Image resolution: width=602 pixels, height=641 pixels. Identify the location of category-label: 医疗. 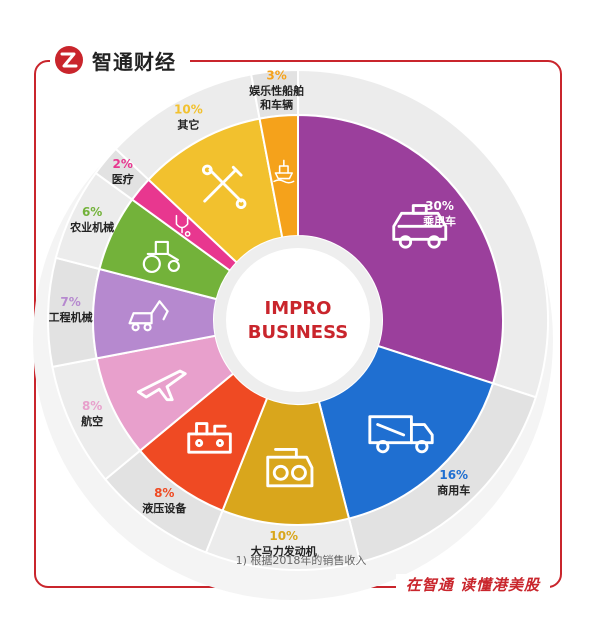
(123, 179).